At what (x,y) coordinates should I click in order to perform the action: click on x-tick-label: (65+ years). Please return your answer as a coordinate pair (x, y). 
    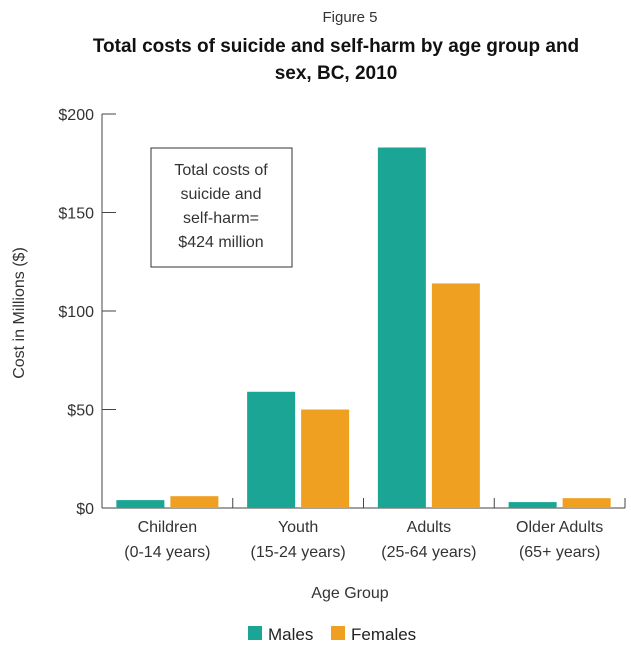
    Looking at the image, I should click on (559, 552).